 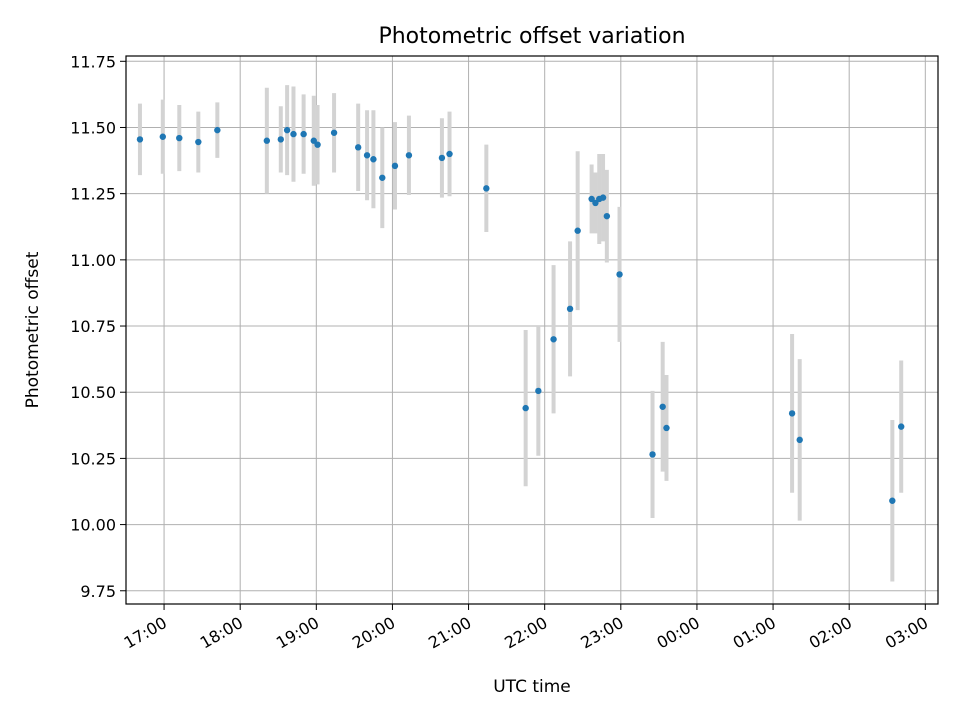 I want to click on x-axis-label: UTC time, so click(x=532, y=687).